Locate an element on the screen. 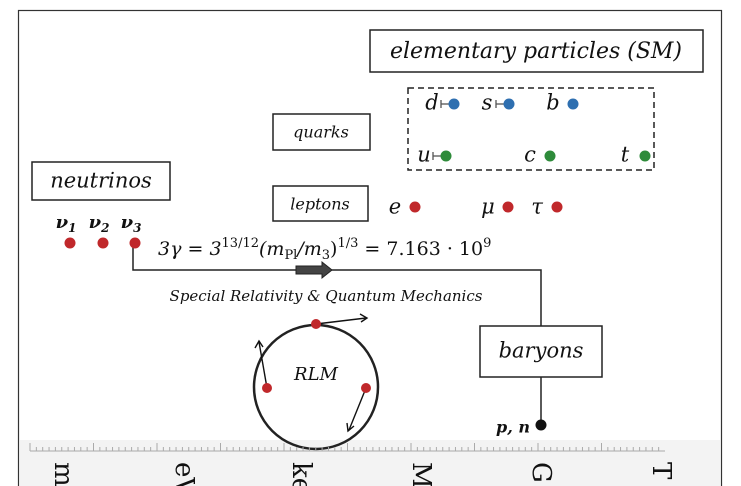 The width and height of the screenshot is (741, 486). sm-title: elementary particles (SM) is located at coordinates (536, 51).